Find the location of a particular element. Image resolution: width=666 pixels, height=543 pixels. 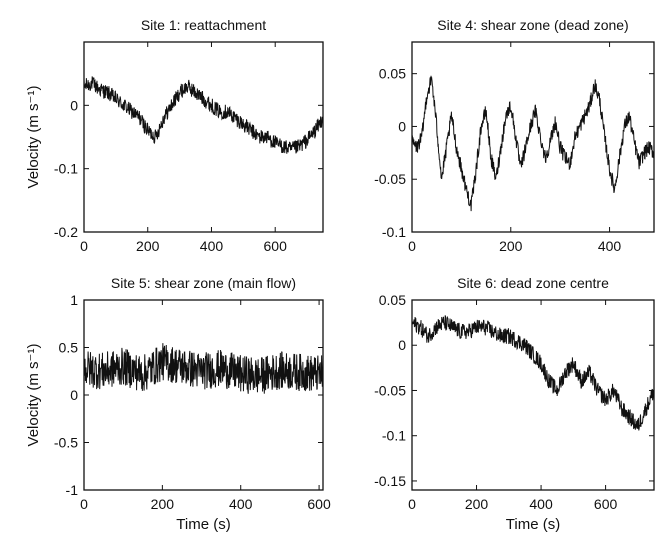

chart-title: Site 1: reattachment is located at coordinates (203, 25).